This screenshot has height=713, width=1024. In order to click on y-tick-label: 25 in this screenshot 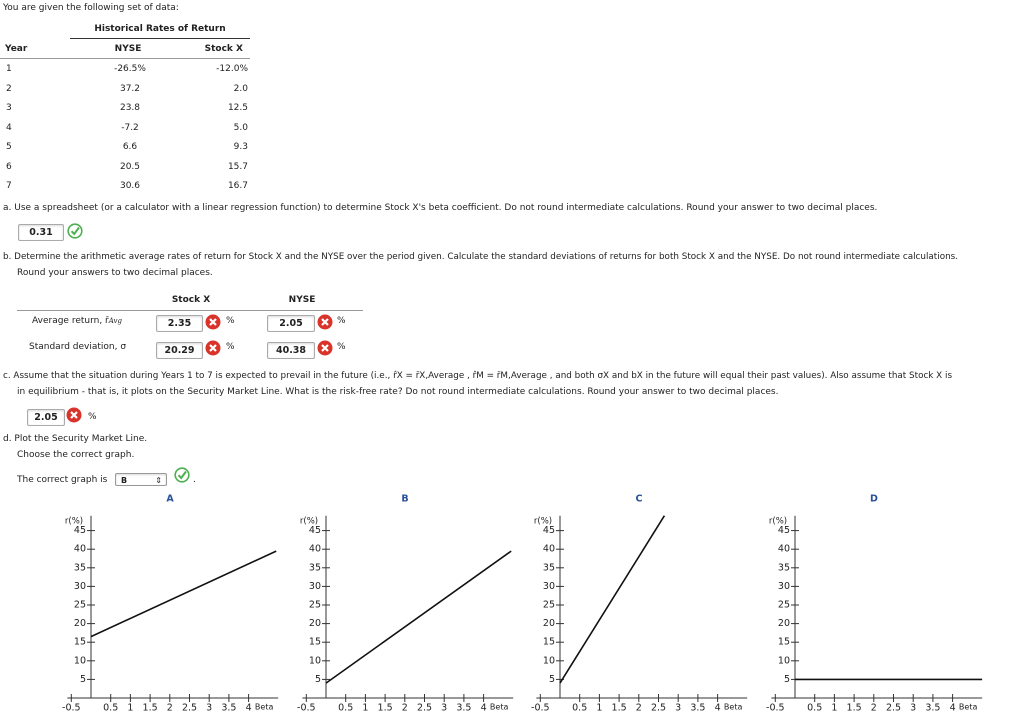, I will do `click(784, 605)`.